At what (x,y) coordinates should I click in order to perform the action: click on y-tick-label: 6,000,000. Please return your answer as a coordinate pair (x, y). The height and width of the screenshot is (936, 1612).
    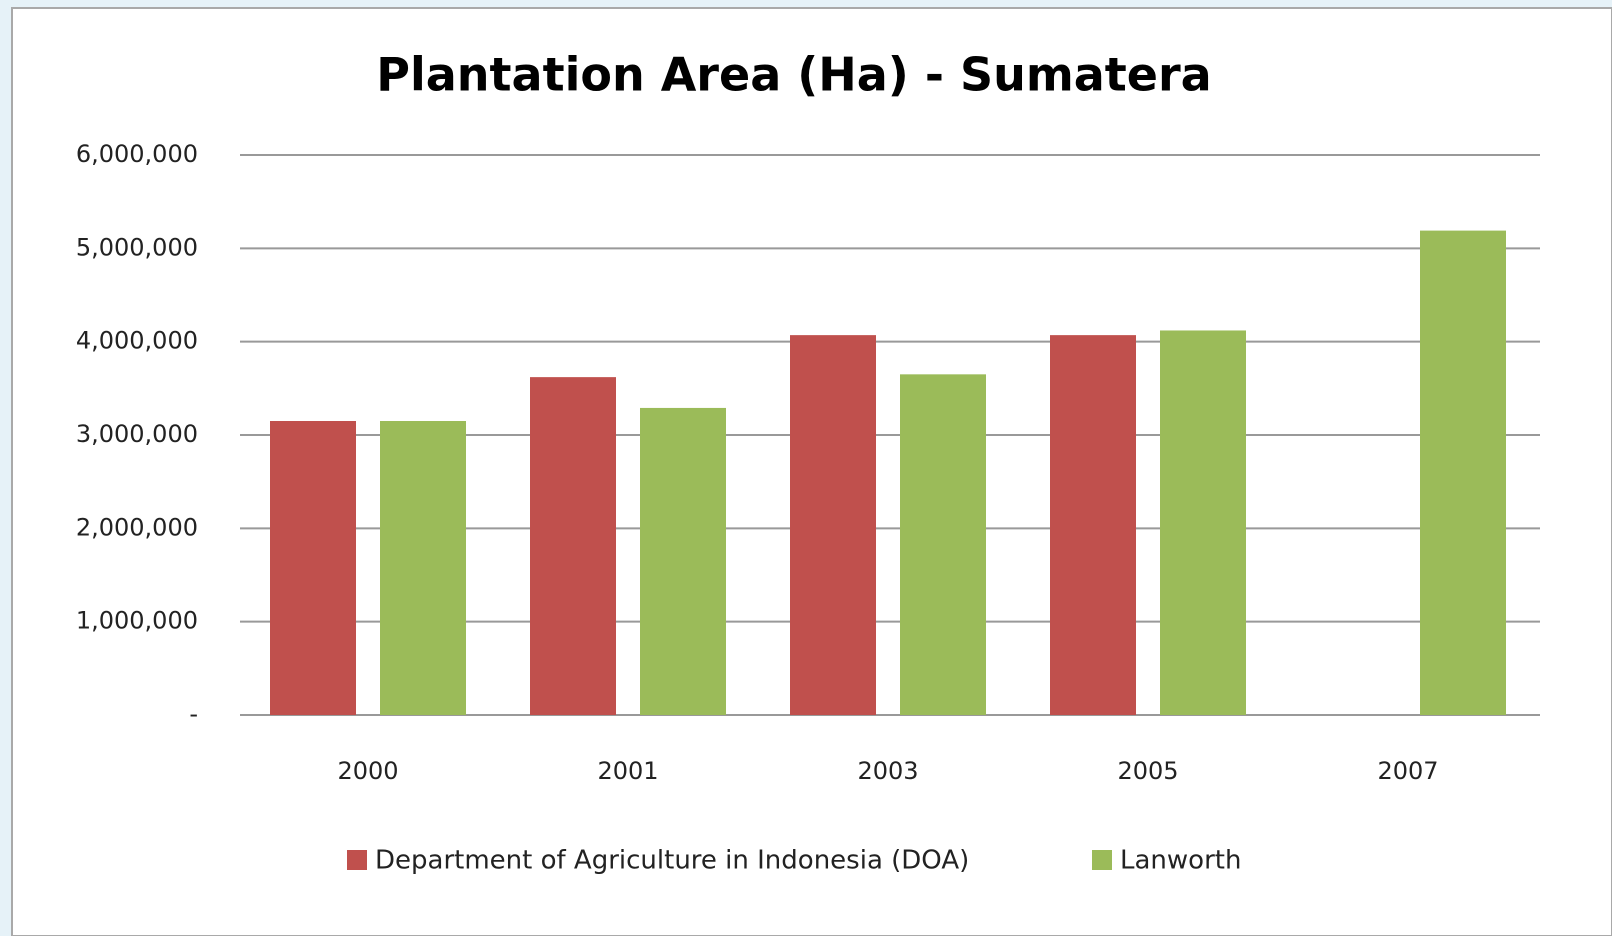
    Looking at the image, I should click on (137, 154).